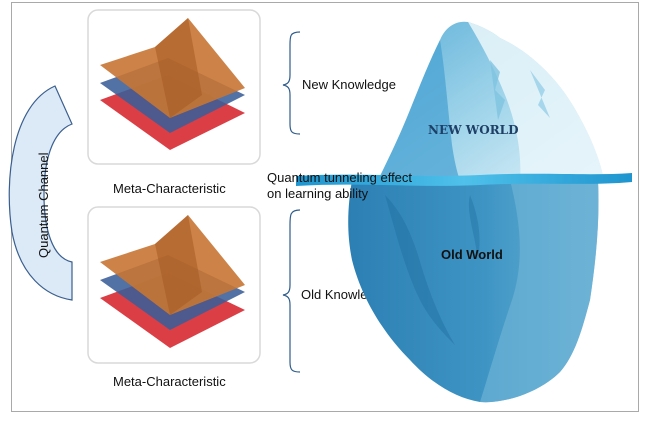 Image resolution: width=652 pixels, height=422 pixels. What do you see at coordinates (169, 188) in the screenshot?
I see `meta-characteristic-top-label: Meta-Characteristic` at bounding box center [169, 188].